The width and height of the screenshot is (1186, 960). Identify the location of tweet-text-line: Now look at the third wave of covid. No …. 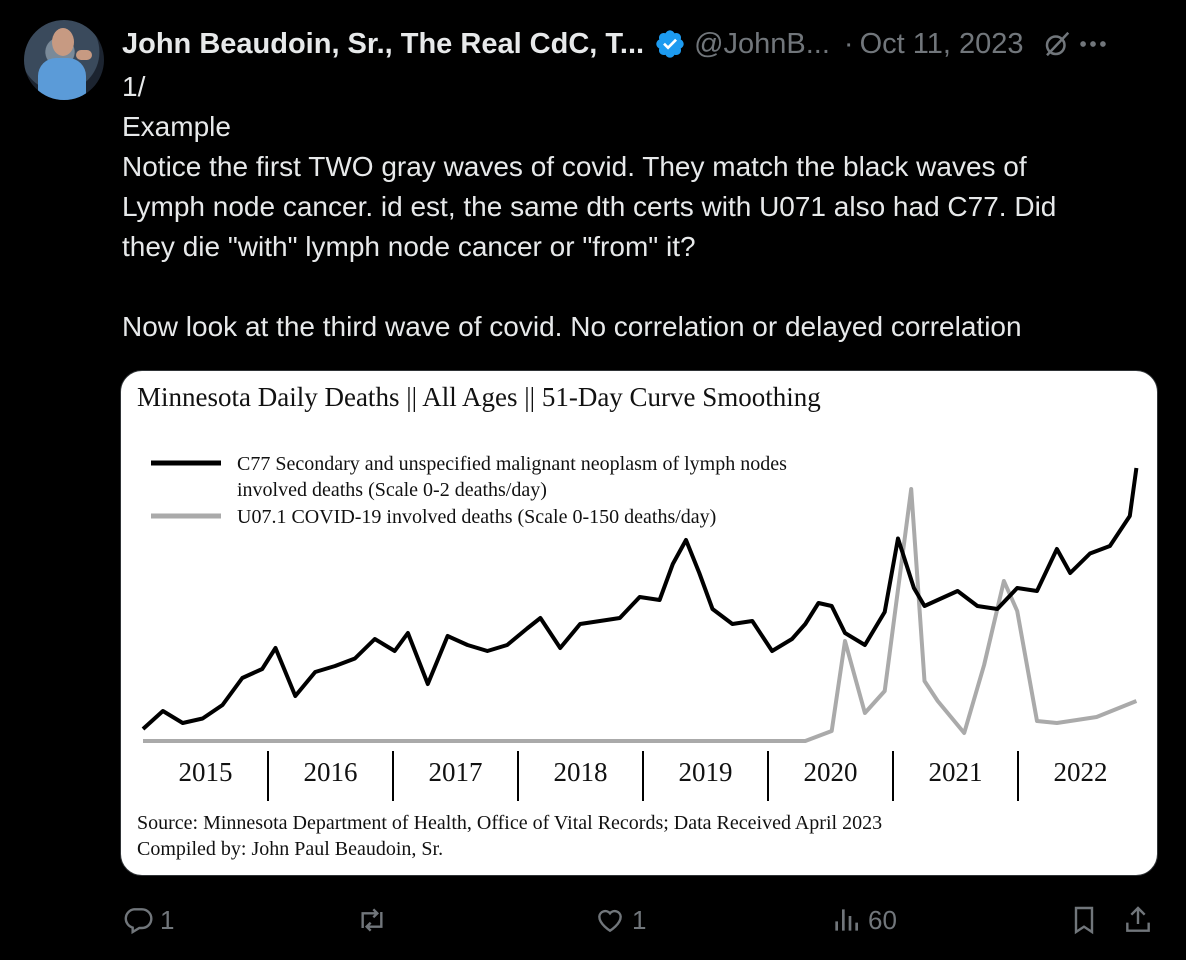
(572, 326).